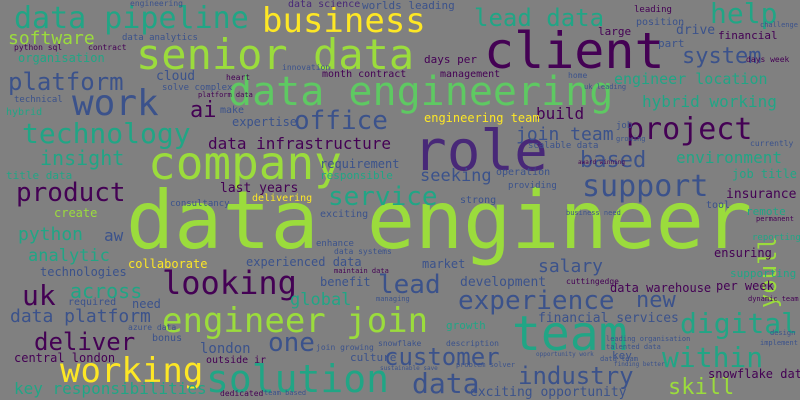 The image size is (800, 400). What do you see at coordinates (408, 6) in the screenshot?
I see `word-worlds-leading: worlds leading` at bounding box center [408, 6].